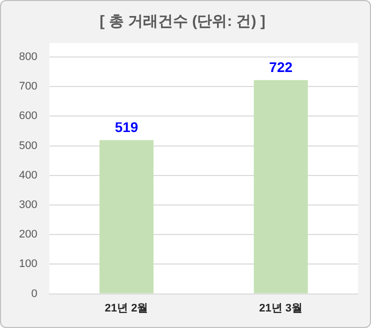 This screenshot has width=371, height=328. Describe the element at coordinates (28, 86) in the screenshot. I see `y-tick-label: 700` at that location.